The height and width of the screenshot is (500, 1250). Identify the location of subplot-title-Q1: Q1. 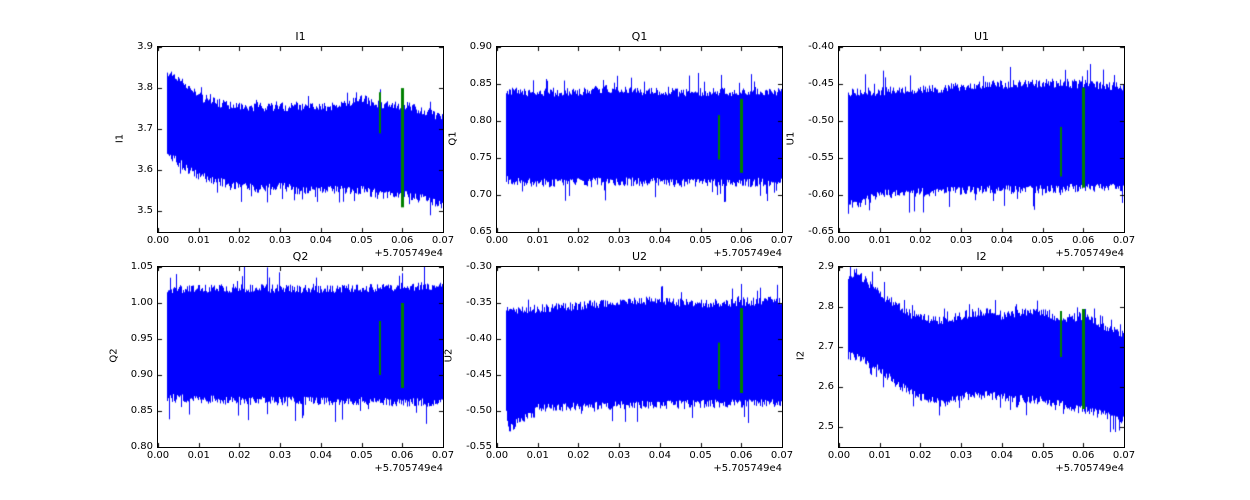
(639, 36).